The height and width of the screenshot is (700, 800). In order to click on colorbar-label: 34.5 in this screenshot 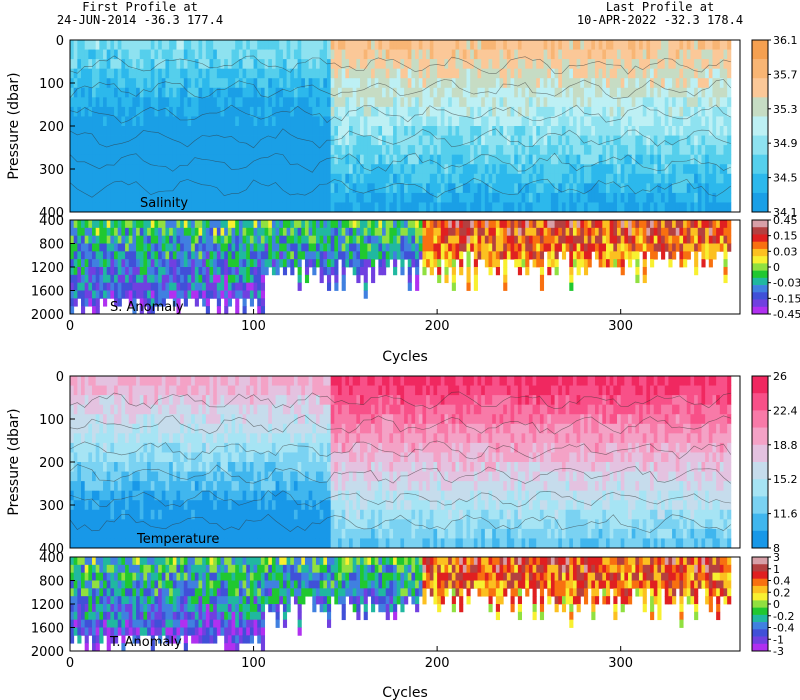, I will do `click(785, 178)`.